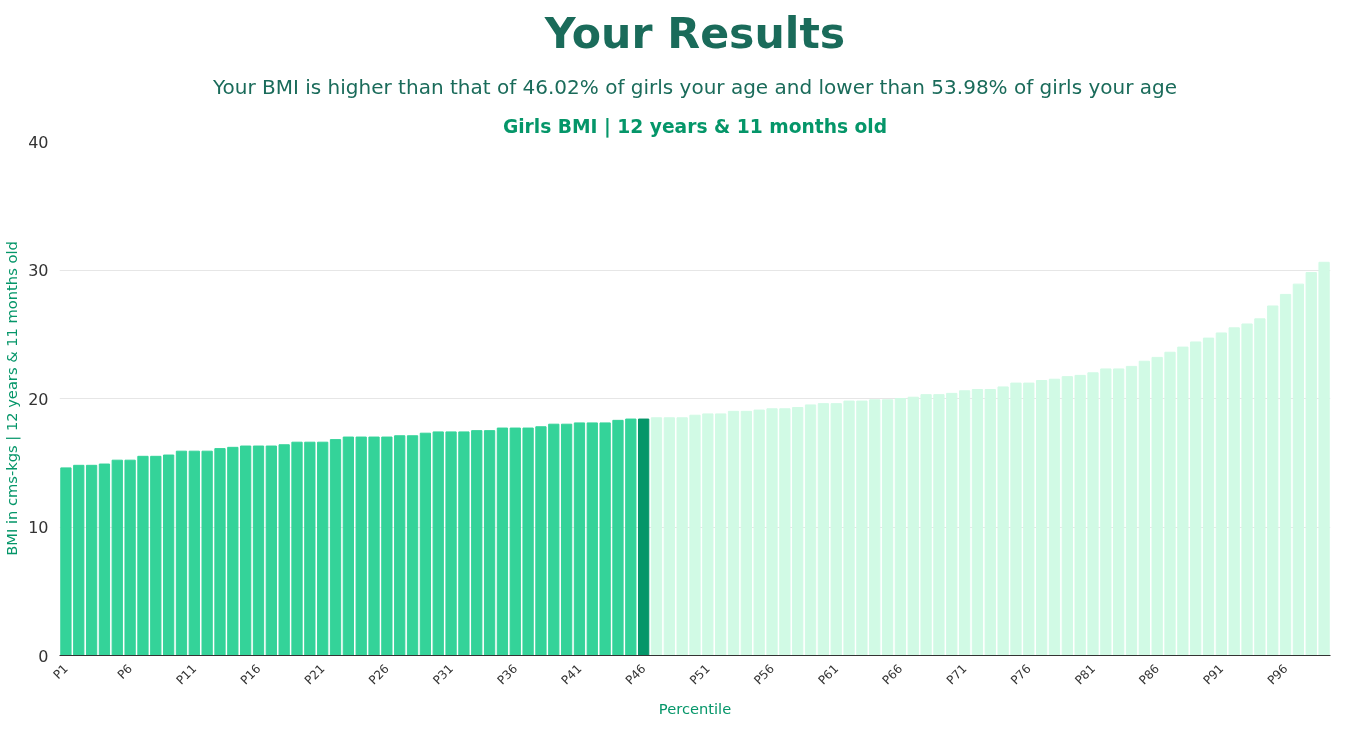 This screenshot has height=742, width=1362. Describe the element at coordinates (12, 398) in the screenshot. I see `y-axis-title: BMI in cms-kgs | 12 years & 11 months old` at that location.